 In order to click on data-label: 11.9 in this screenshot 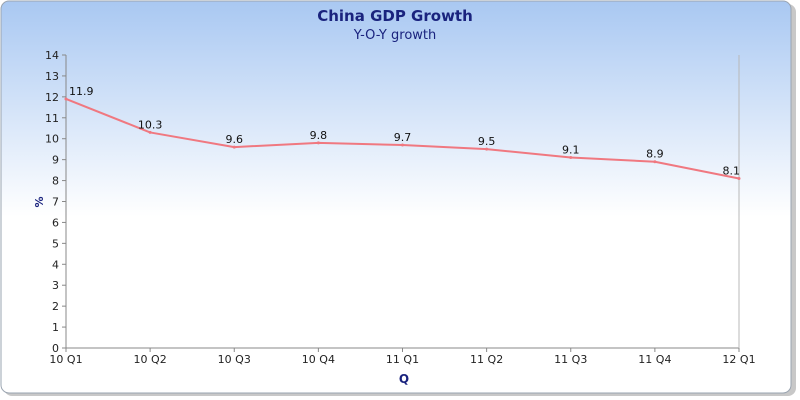, I will do `click(81, 91)`.